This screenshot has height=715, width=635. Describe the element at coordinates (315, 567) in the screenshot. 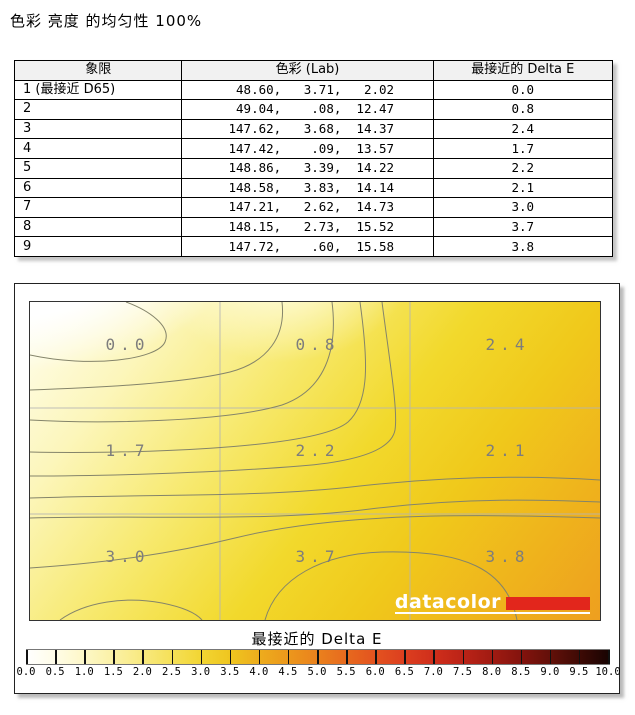

I see `heatmap-cell: 3.7` at that location.